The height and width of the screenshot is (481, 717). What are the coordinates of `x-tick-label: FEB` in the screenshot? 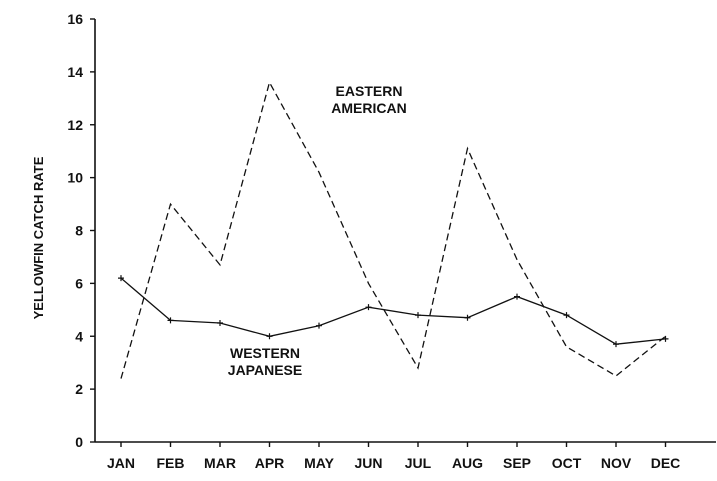 It's located at (171, 463).